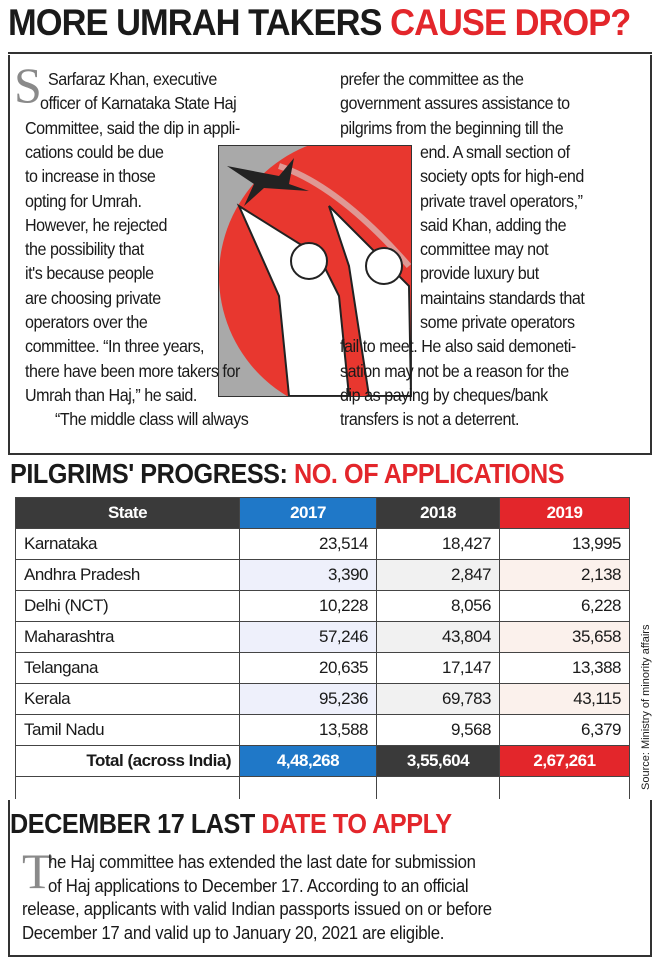  Describe the element at coordinates (479, 273) in the screenshot. I see `article-line: provide luxury but` at that location.